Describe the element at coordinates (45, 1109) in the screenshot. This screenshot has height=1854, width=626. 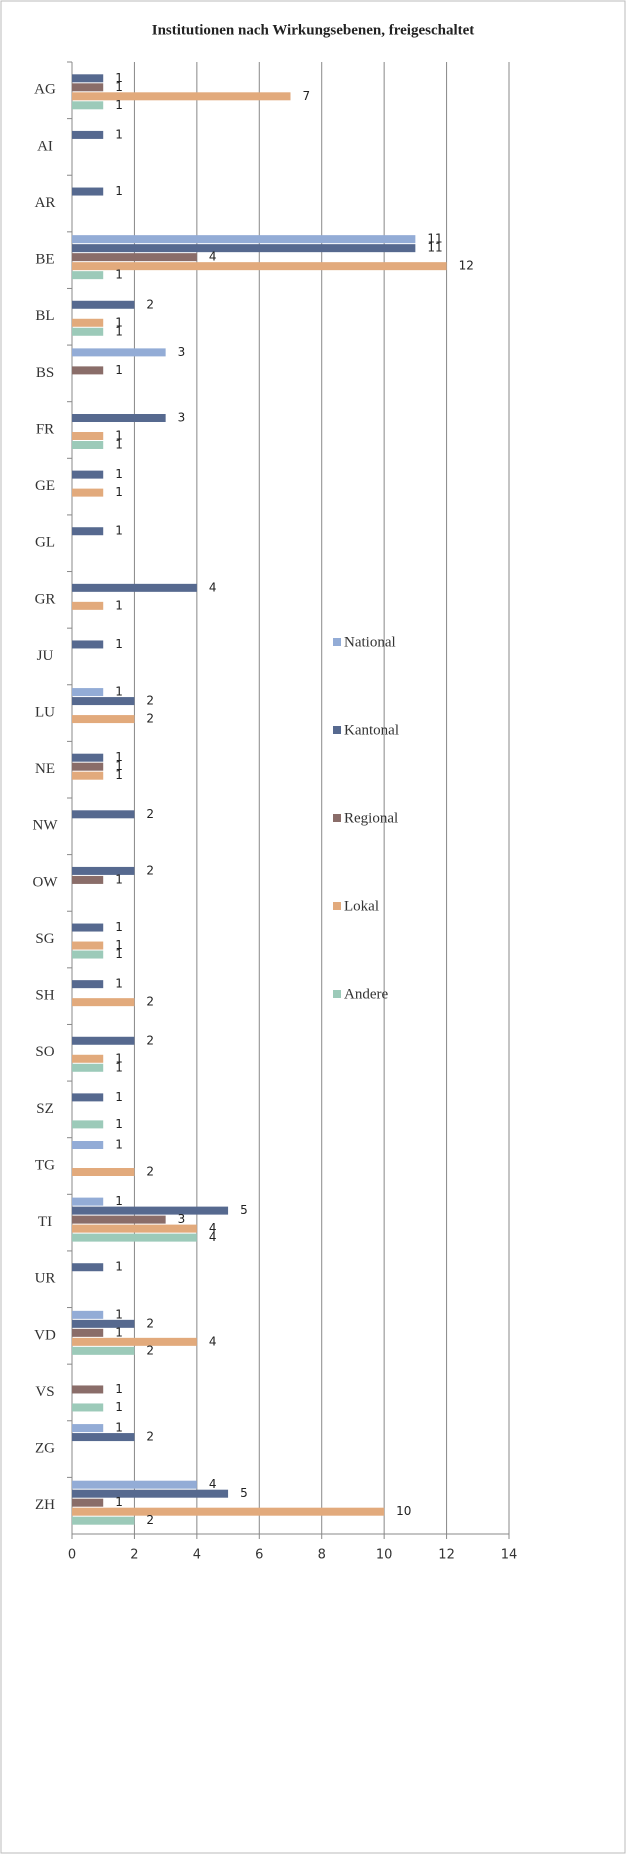
I see `y-tick-label: SZ` at that location.